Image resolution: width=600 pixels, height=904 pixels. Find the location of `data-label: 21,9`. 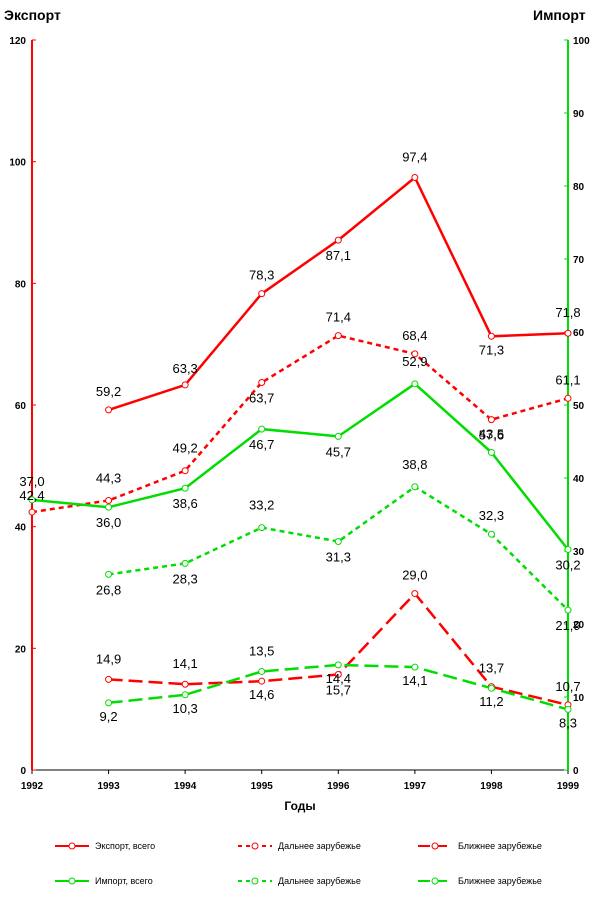

data-label: 21,9 is located at coordinates (567, 625).